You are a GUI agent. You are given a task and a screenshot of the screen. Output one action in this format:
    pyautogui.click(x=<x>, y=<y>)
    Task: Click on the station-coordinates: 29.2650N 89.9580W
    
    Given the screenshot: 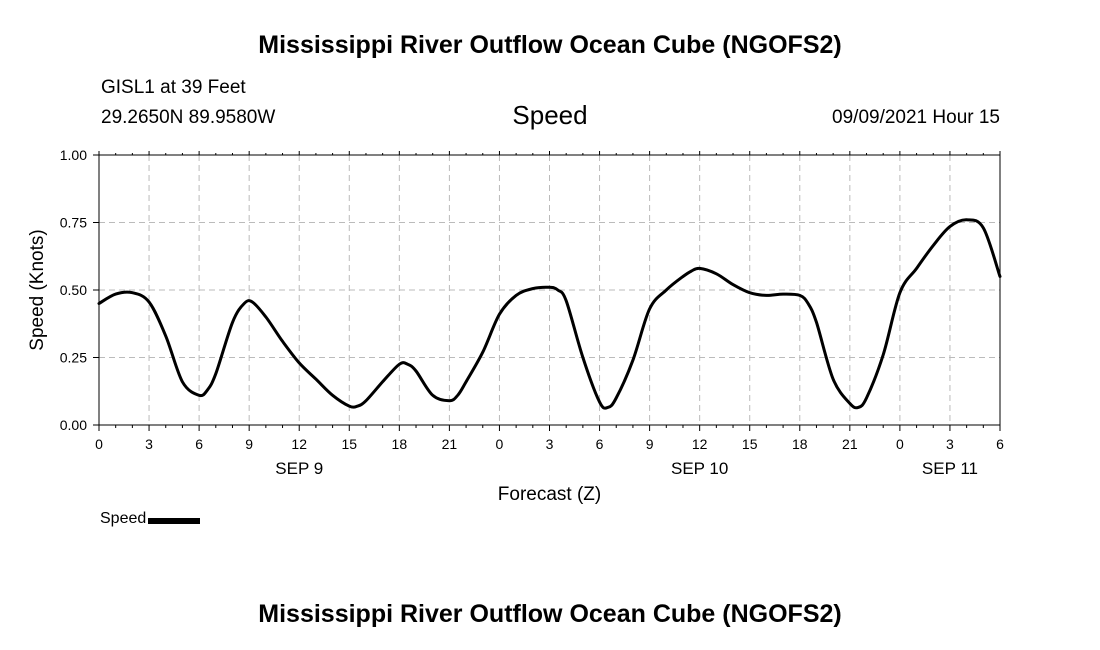 What is the action you would take?
    pyautogui.click(x=188, y=117)
    